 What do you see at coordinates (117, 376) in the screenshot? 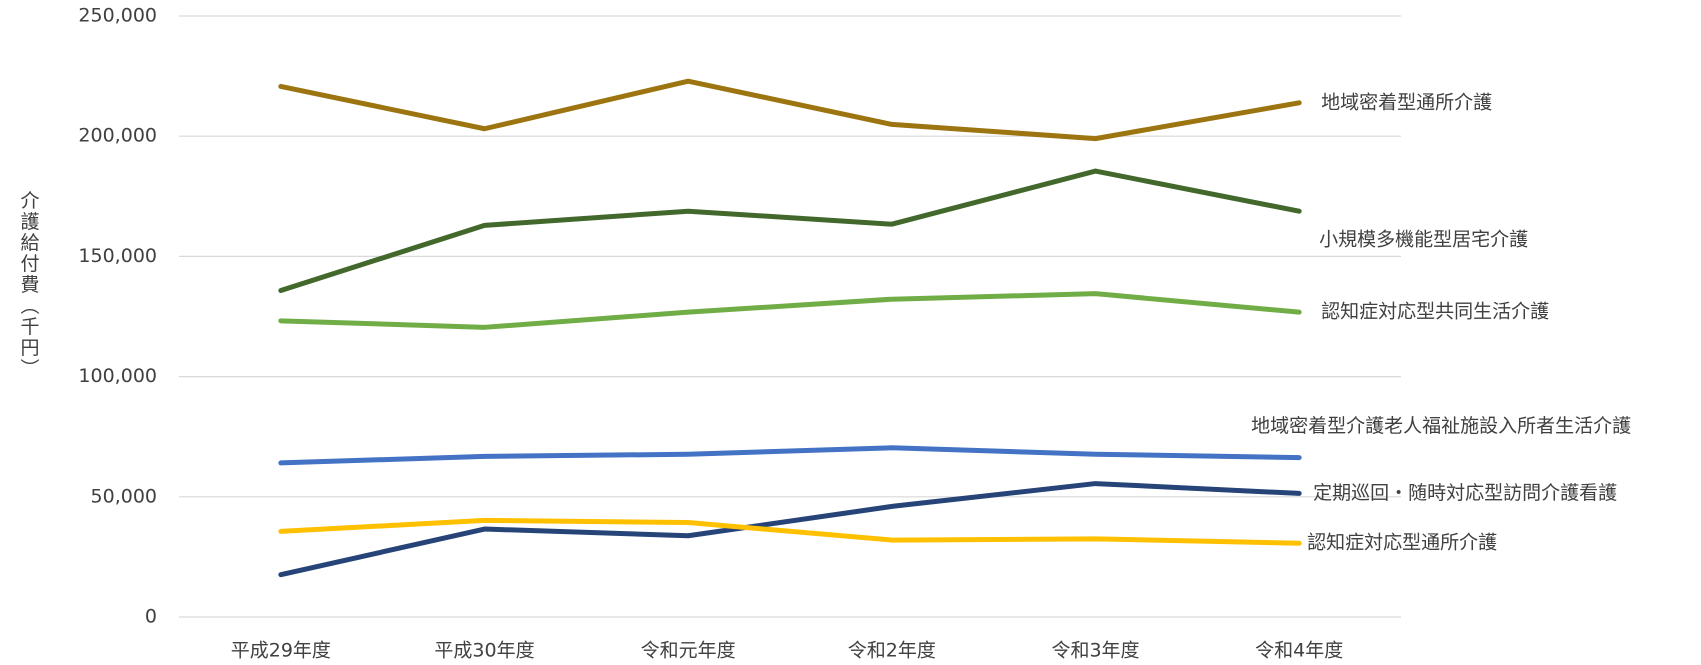
I see `y-tick-label: 100,000` at bounding box center [117, 376].